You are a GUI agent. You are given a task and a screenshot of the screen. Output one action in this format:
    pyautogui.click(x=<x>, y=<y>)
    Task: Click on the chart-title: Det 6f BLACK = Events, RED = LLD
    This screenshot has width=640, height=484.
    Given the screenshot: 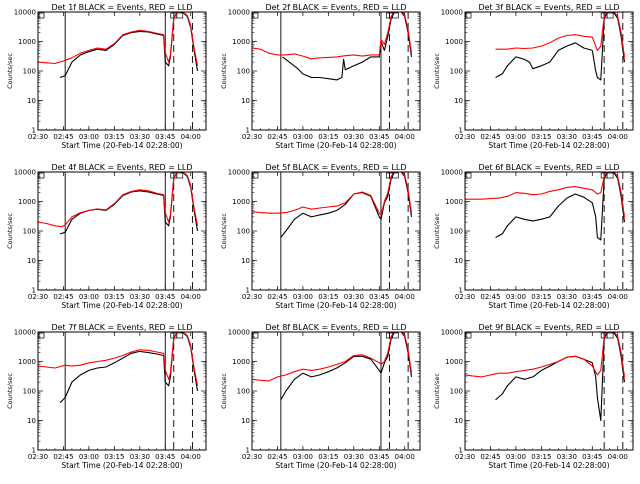 What is the action you would take?
    pyautogui.click(x=548, y=167)
    